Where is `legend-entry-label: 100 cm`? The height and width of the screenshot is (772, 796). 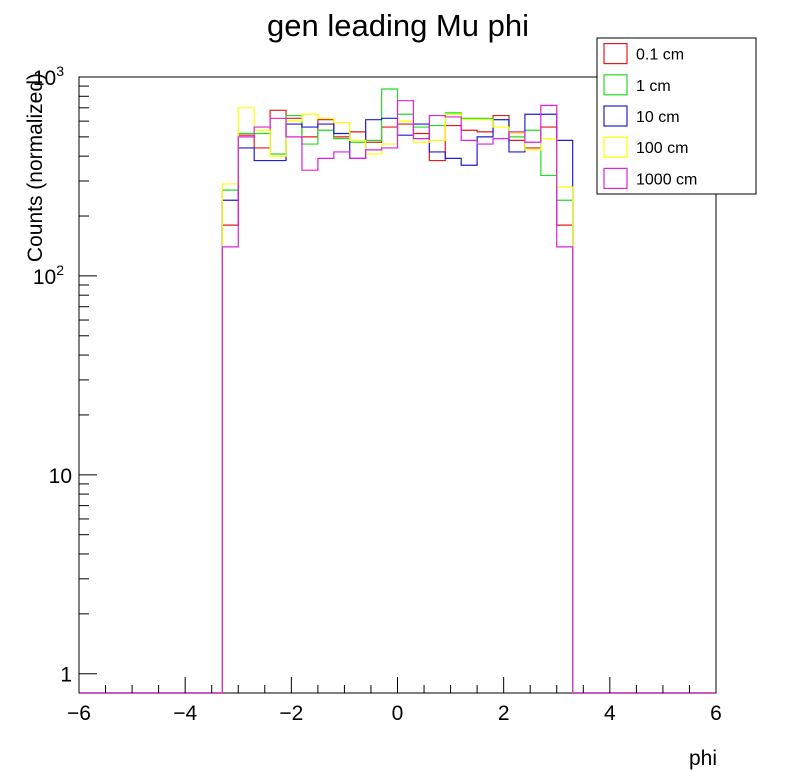 legend-entry-label: 100 cm is located at coordinates (662, 148).